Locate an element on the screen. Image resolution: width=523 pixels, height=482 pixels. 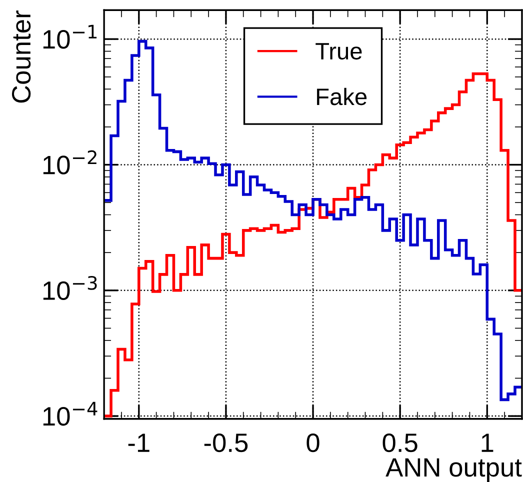
x-axis-title: ANN output is located at coordinates (454, 470).